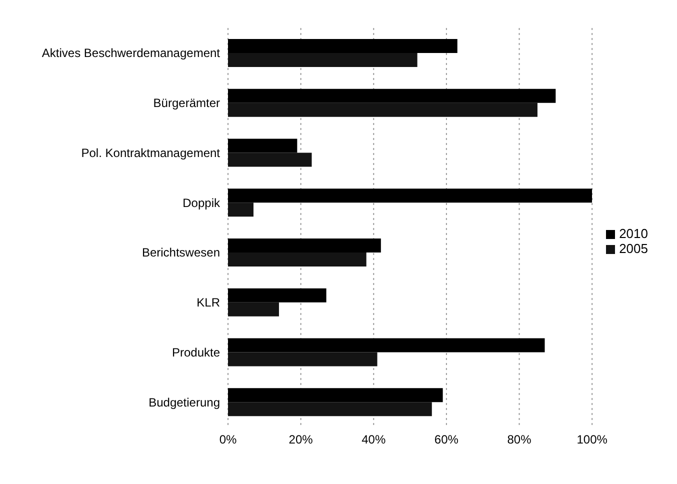 The image size is (677, 484). Describe the element at coordinates (301, 439) in the screenshot. I see `x-tick-label: 20%` at that location.